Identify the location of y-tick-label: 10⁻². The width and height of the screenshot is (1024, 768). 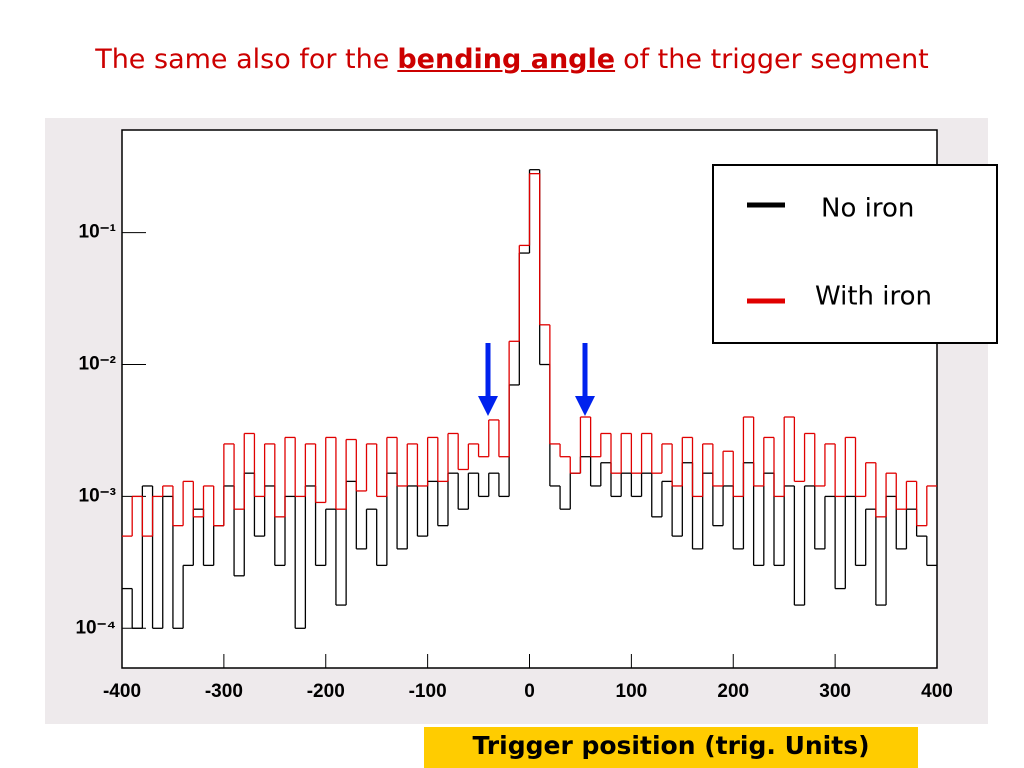
(98, 364).